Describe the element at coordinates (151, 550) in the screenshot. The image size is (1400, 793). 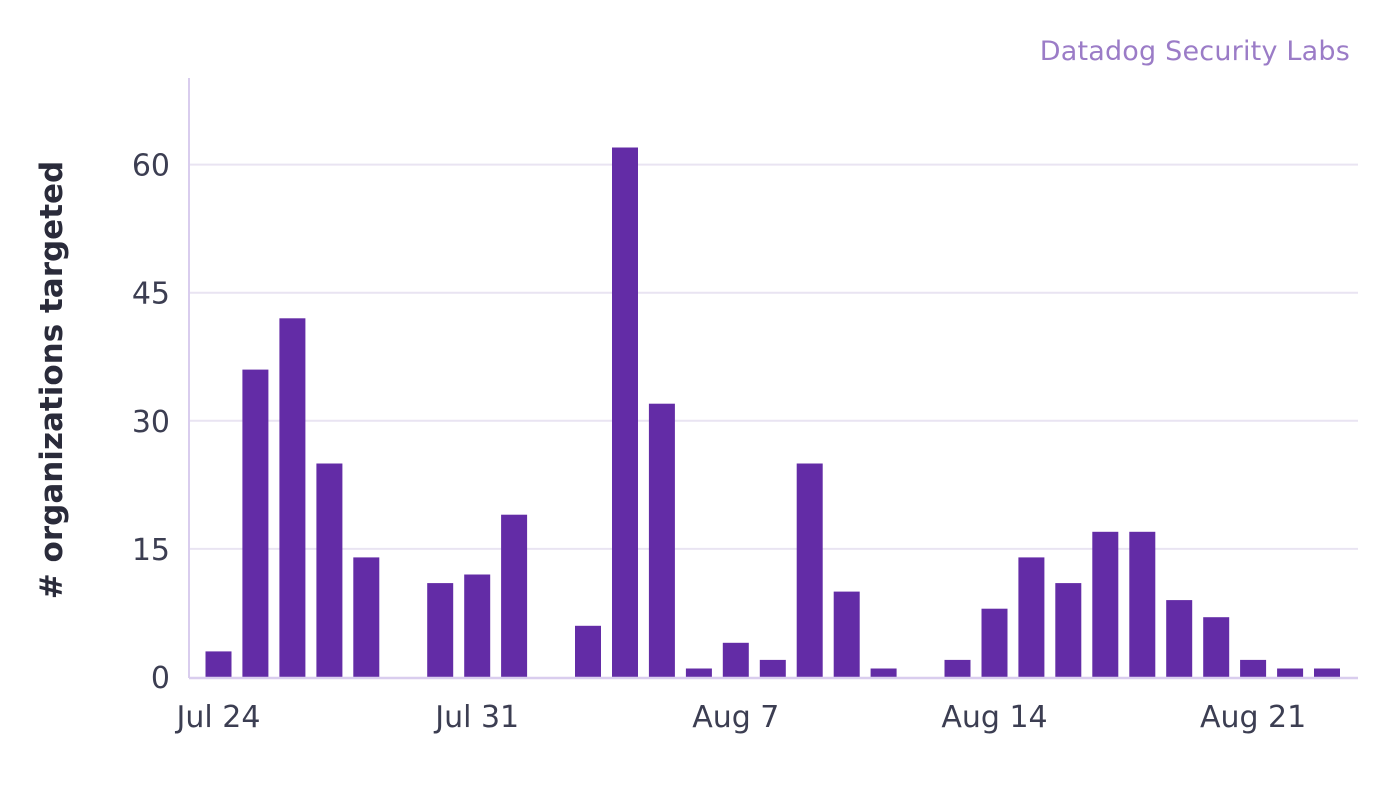
I see `y-tick-label: 15` at that location.